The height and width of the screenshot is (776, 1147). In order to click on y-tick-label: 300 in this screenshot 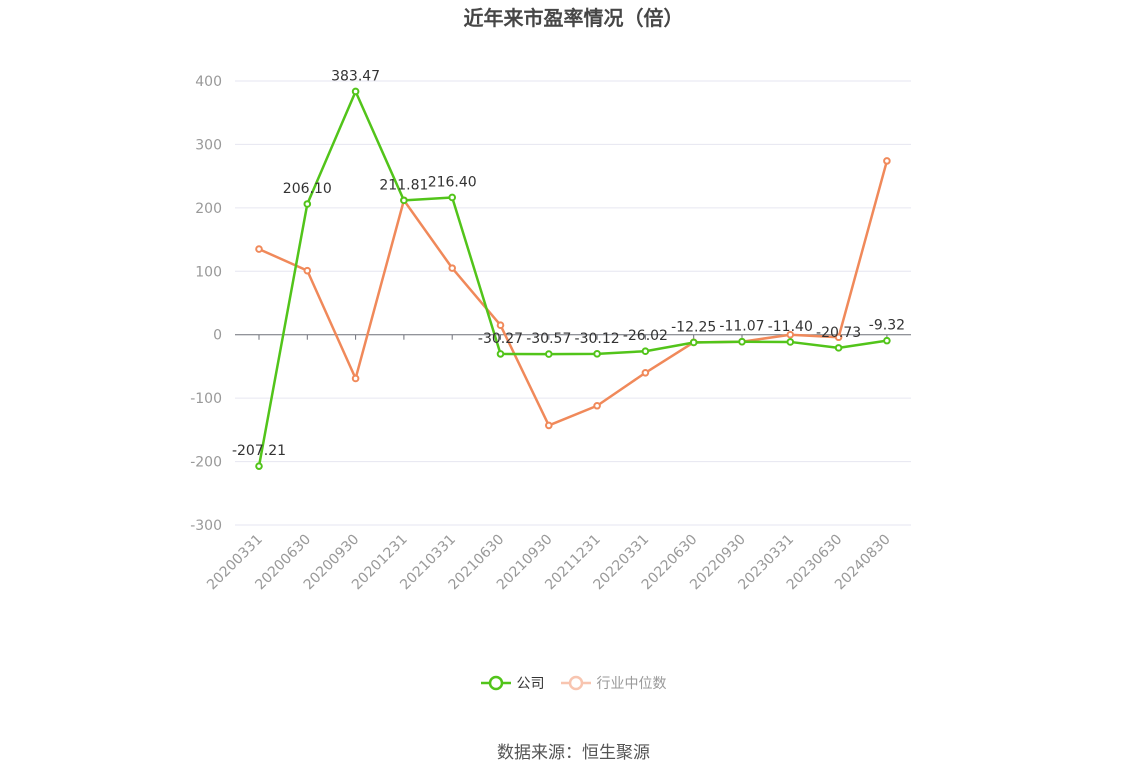, I will do `click(208, 145)`.